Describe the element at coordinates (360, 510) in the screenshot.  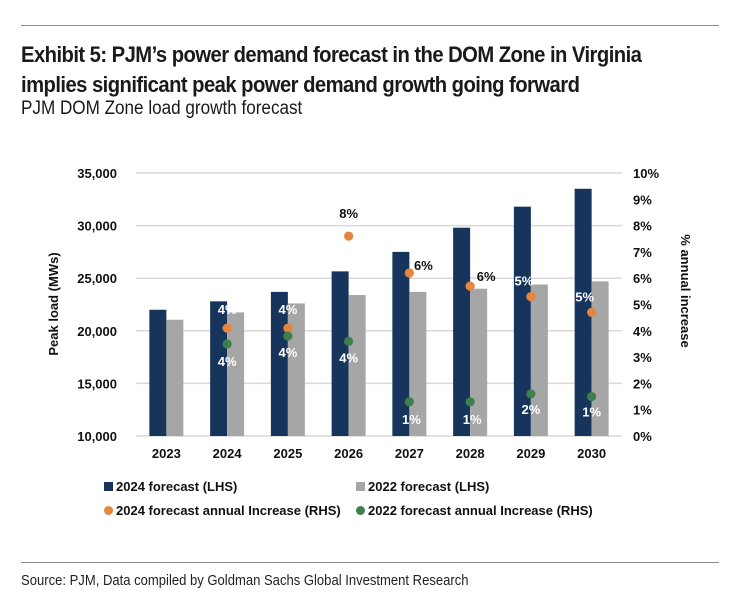
I see `legend-swatch-green` at that location.